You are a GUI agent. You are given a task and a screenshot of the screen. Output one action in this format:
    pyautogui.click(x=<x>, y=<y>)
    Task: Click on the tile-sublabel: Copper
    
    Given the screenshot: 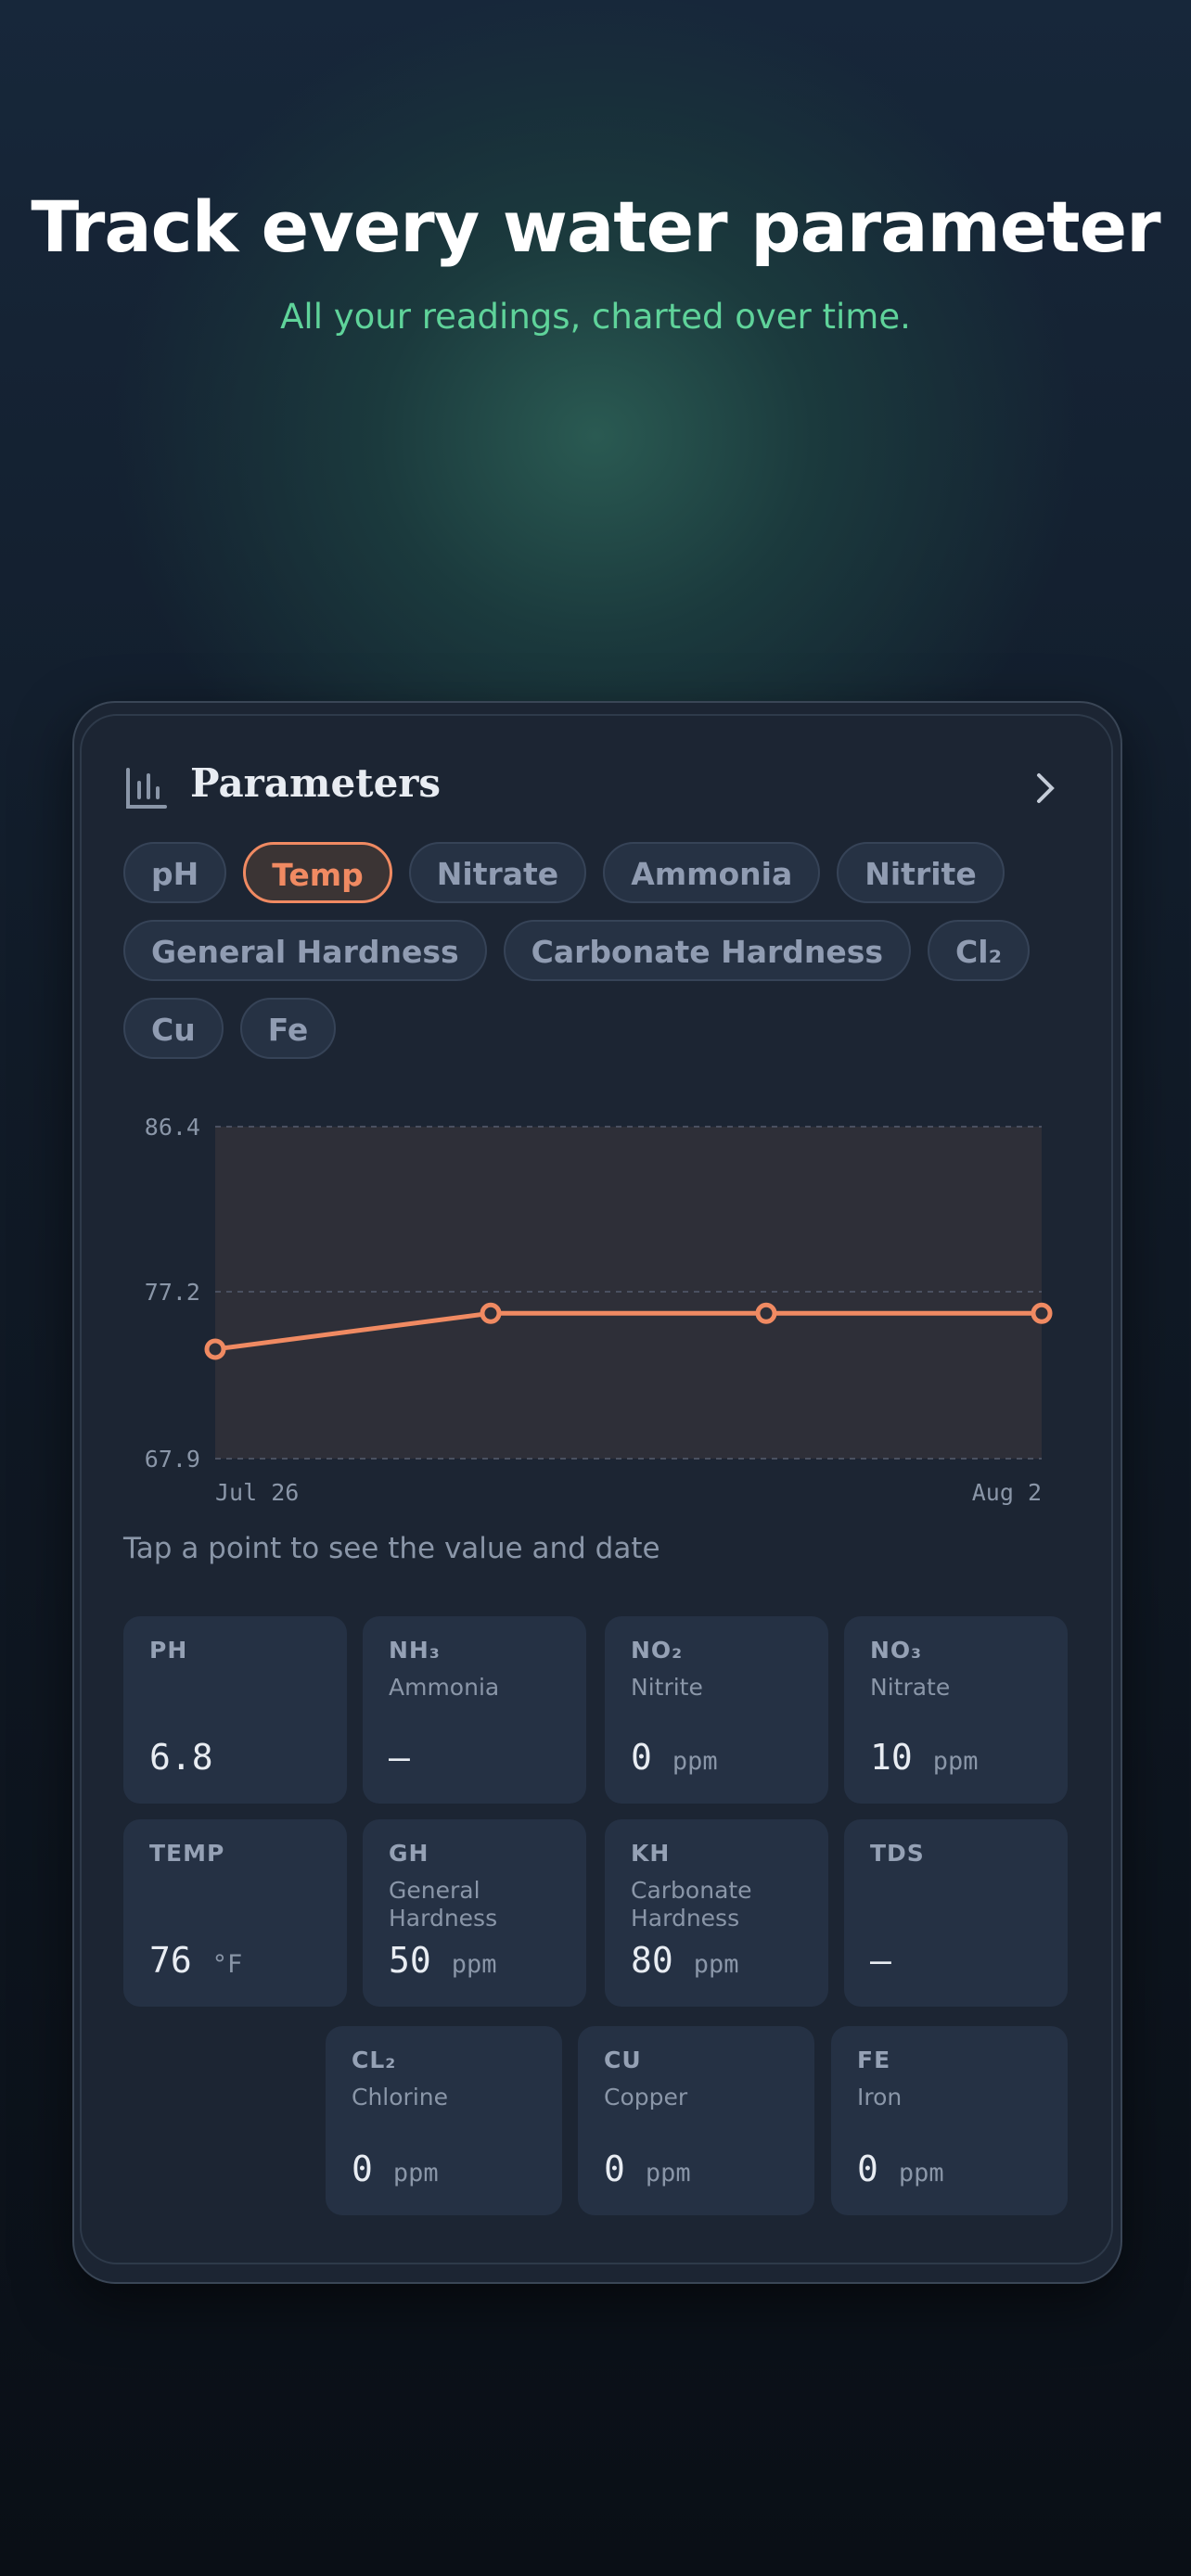 What is the action you would take?
    pyautogui.click(x=646, y=2098)
    